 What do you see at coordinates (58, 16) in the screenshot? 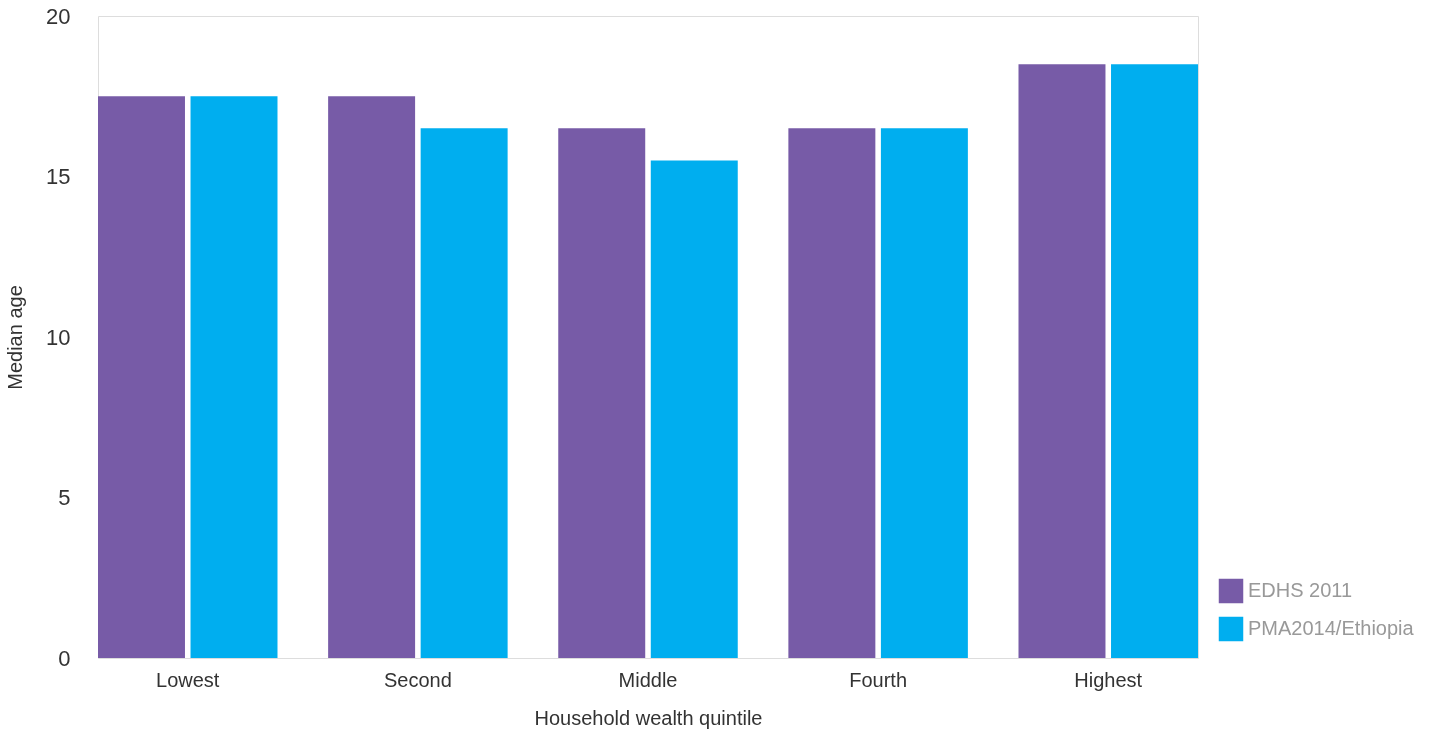
I see `y-tick-label: 20` at bounding box center [58, 16].